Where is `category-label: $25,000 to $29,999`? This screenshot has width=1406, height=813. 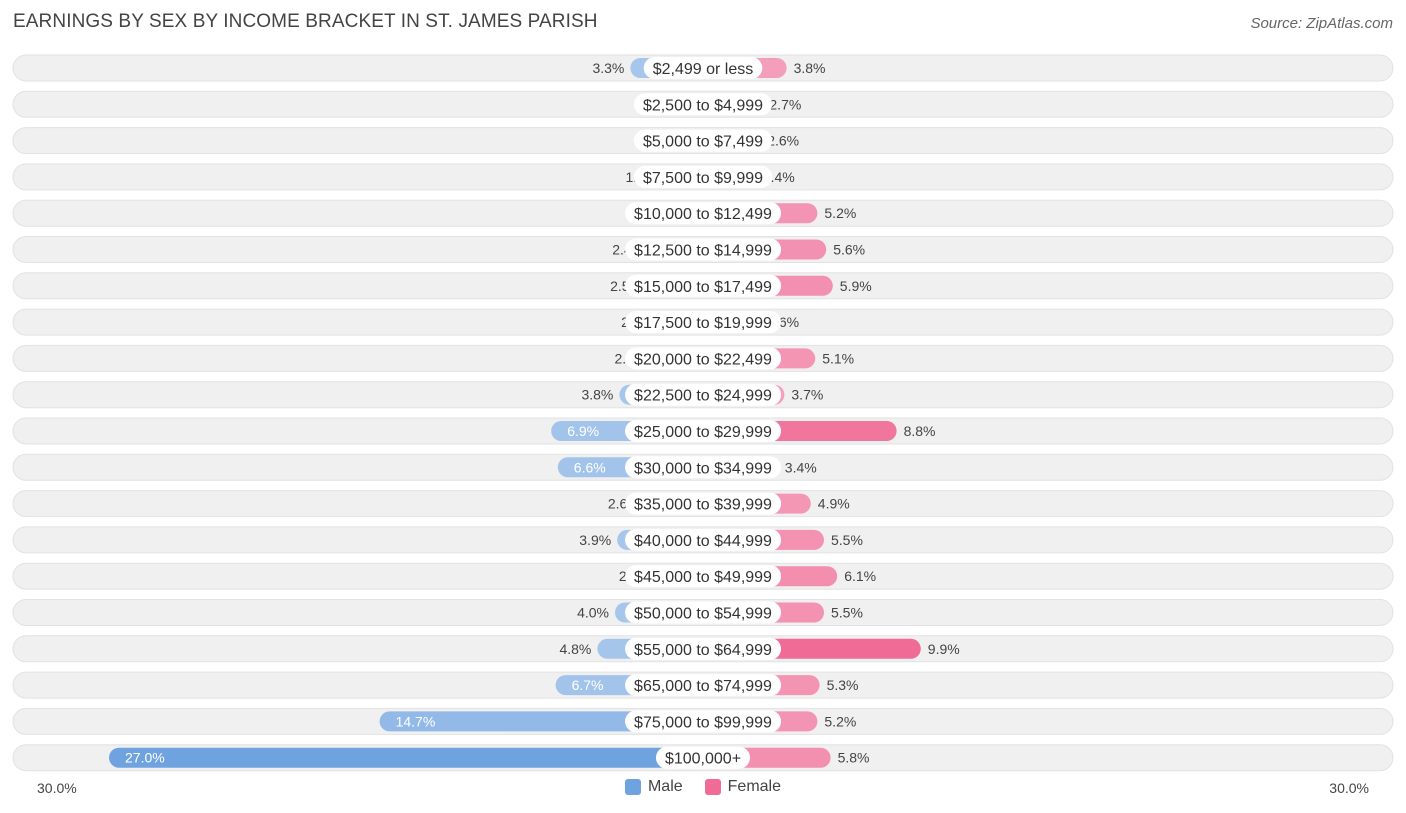
category-label: $25,000 to $29,999 is located at coordinates (703, 432).